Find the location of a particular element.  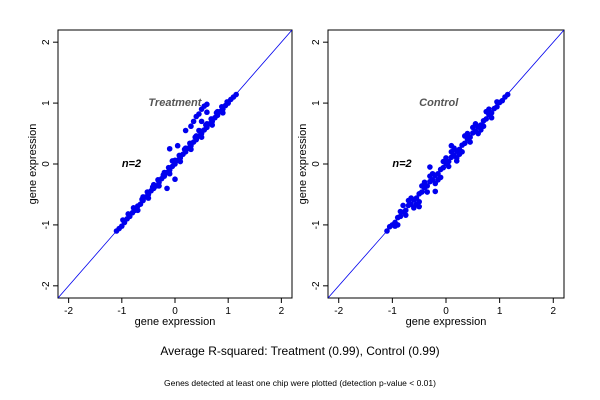

treatment-y-tick-label: 1 is located at coordinates (46, 103).